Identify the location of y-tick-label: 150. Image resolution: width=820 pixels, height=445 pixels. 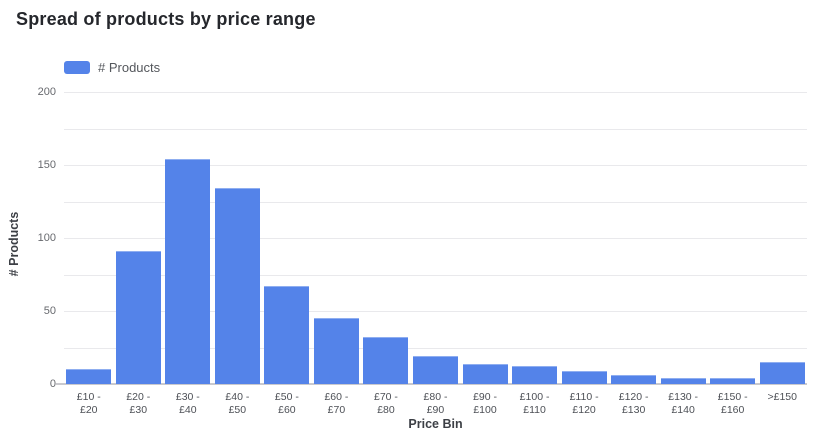
(46, 165).